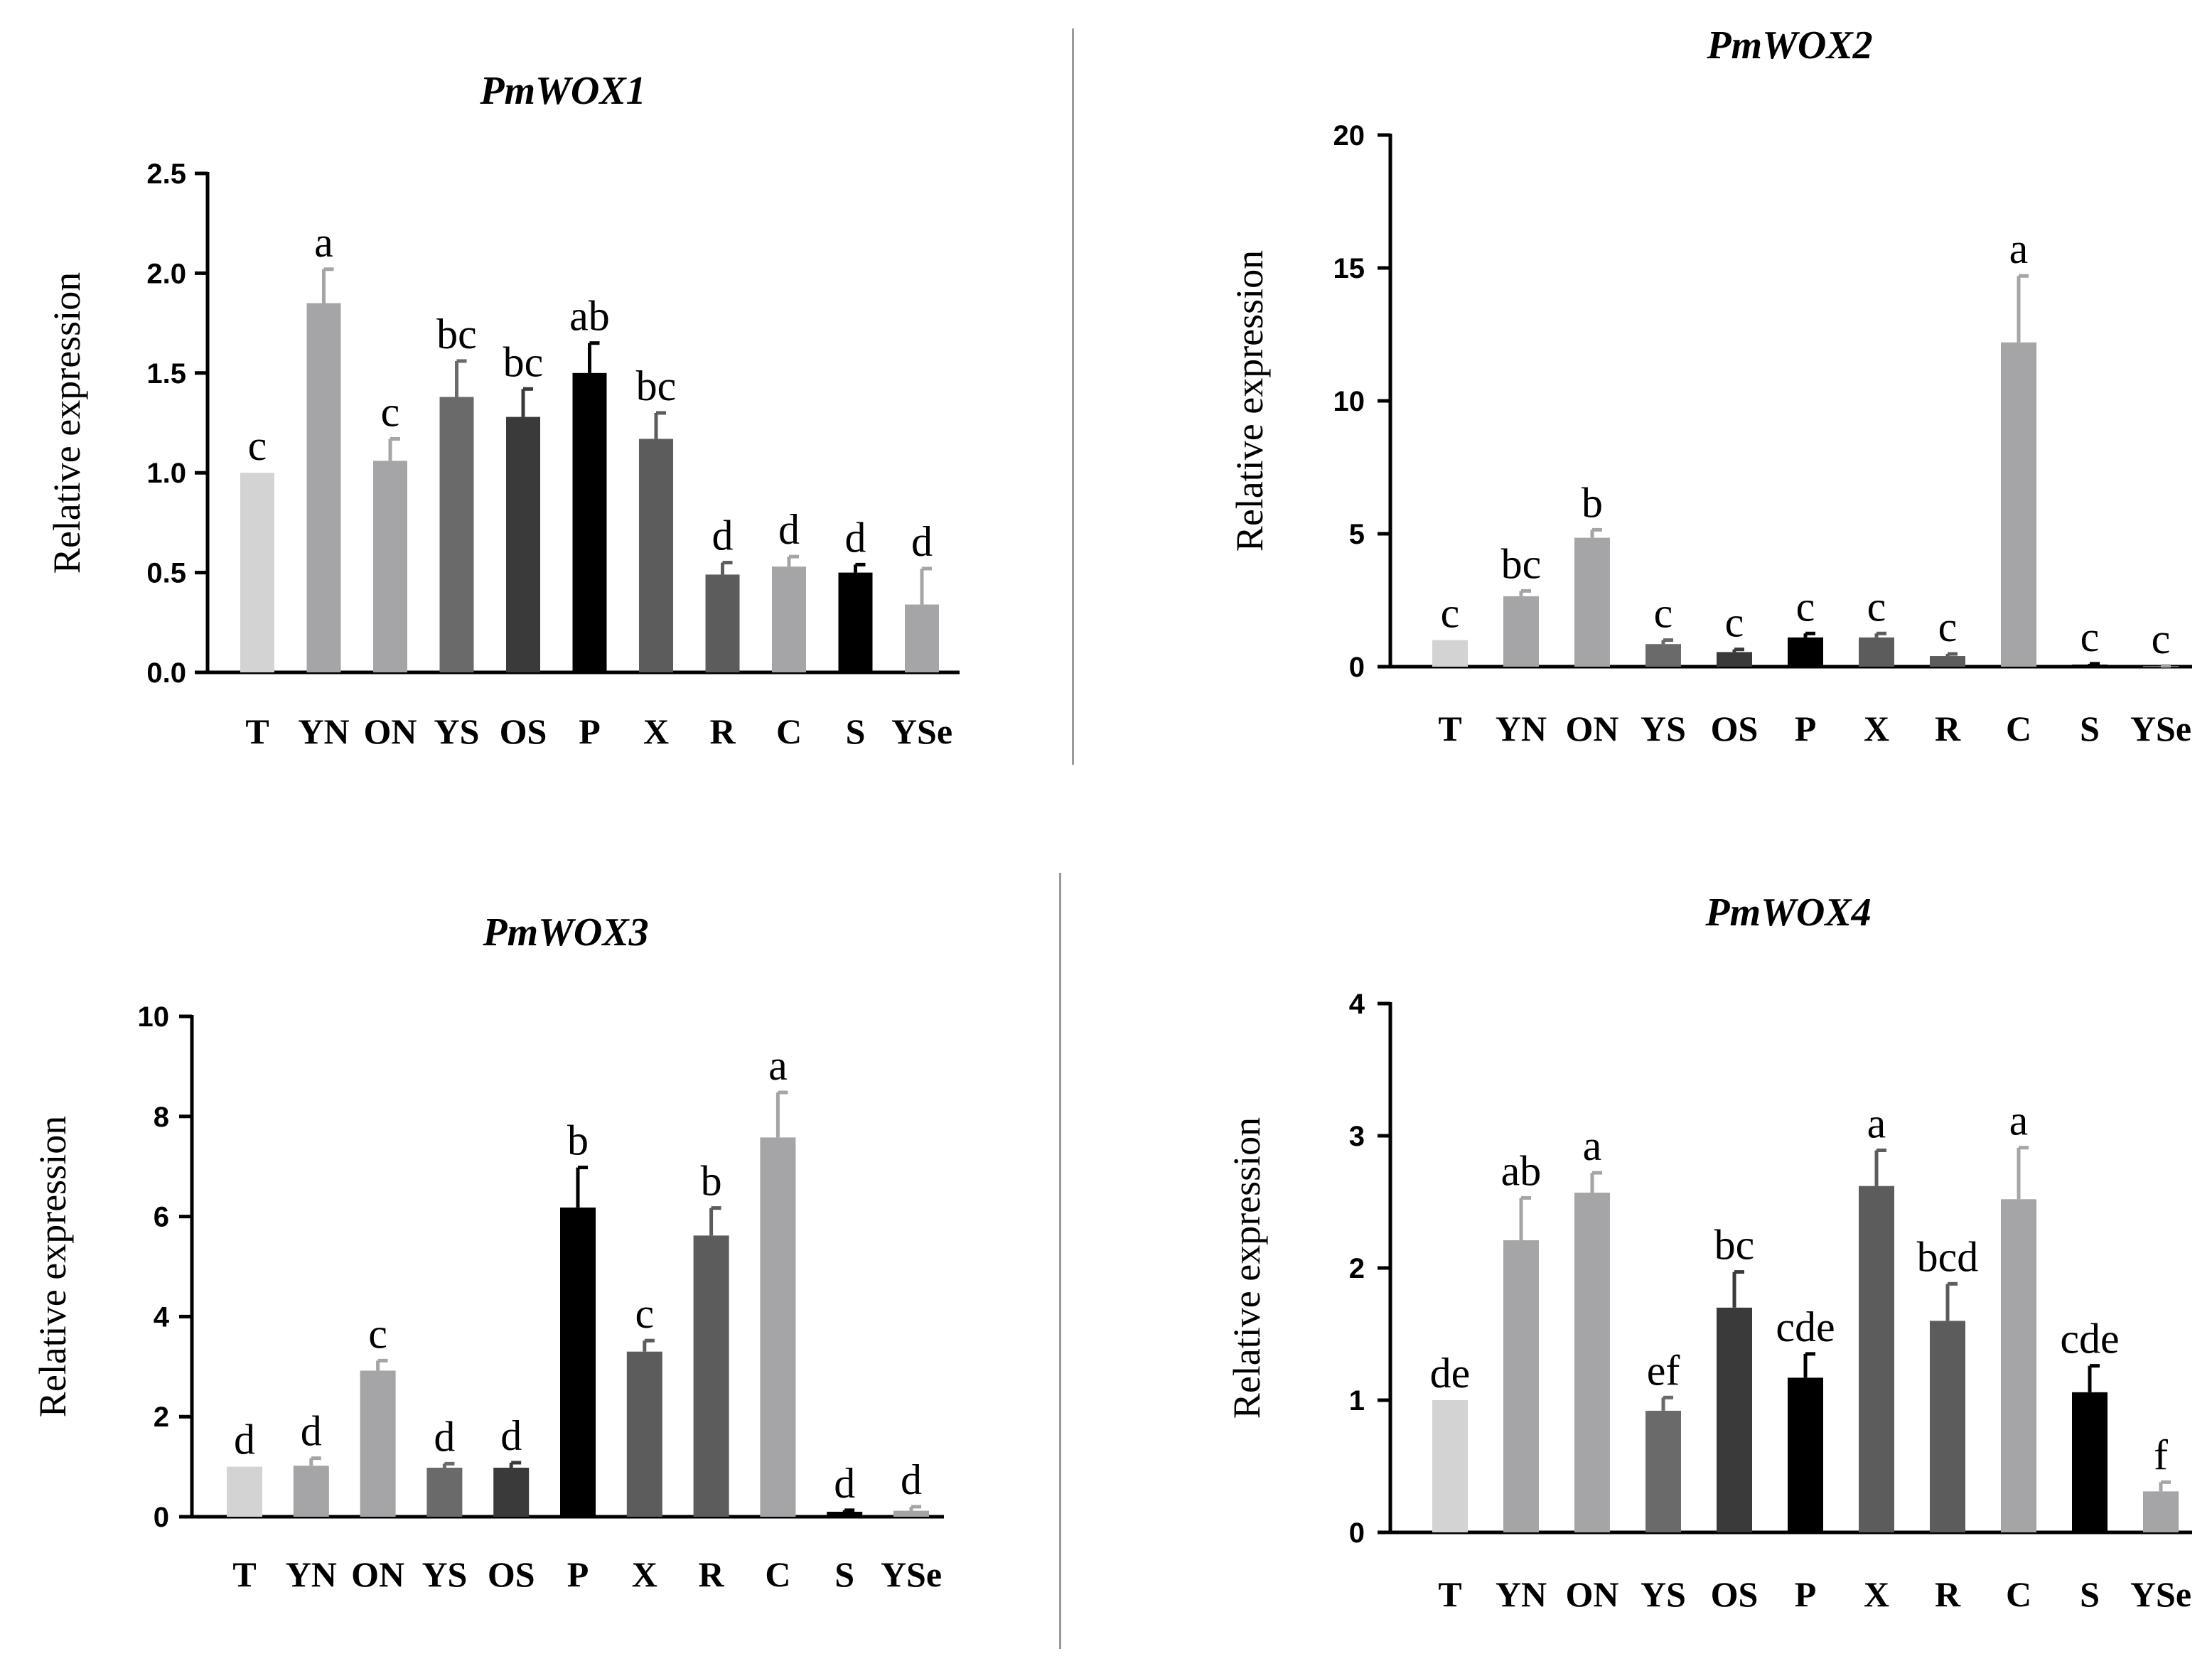 This screenshot has height=1666, width=2212. What do you see at coordinates (2018, 1594) in the screenshot?
I see `x-tick-label: C` at bounding box center [2018, 1594].